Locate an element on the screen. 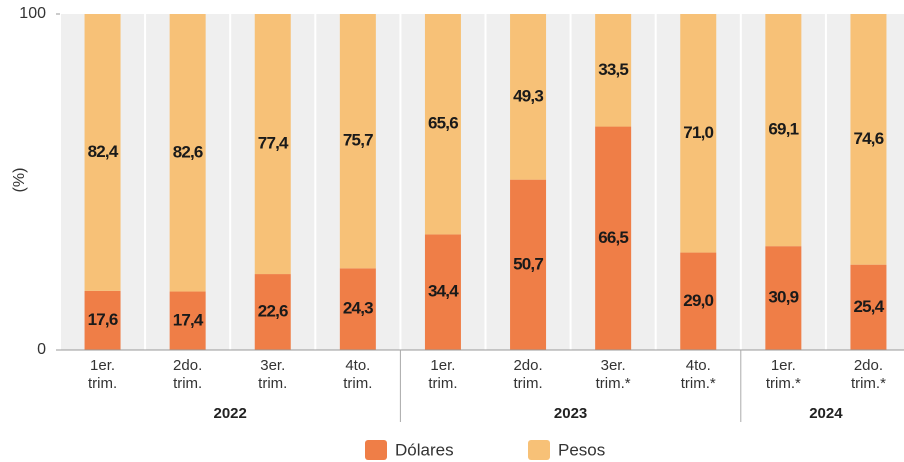 Image resolution: width=904 pixels, height=462 pixels. y-tick-label: 0 is located at coordinates (41, 349).